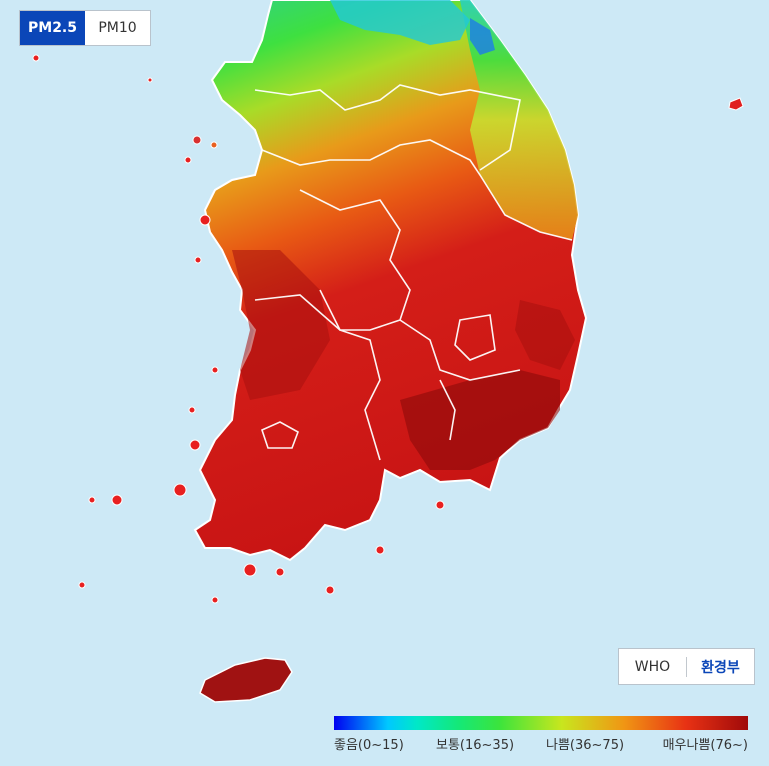 The image size is (769, 766). What do you see at coordinates (705, 745) in the screenshot?
I see `legend-label-very-bad: 매우나쁨(76~)` at bounding box center [705, 745].